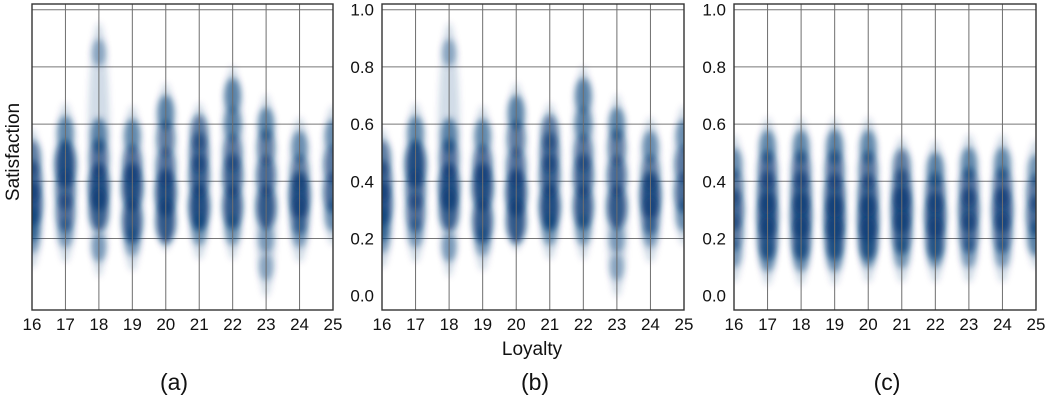  What do you see at coordinates (535, 382) in the screenshot?
I see `panel-label: (b)` at bounding box center [535, 382].